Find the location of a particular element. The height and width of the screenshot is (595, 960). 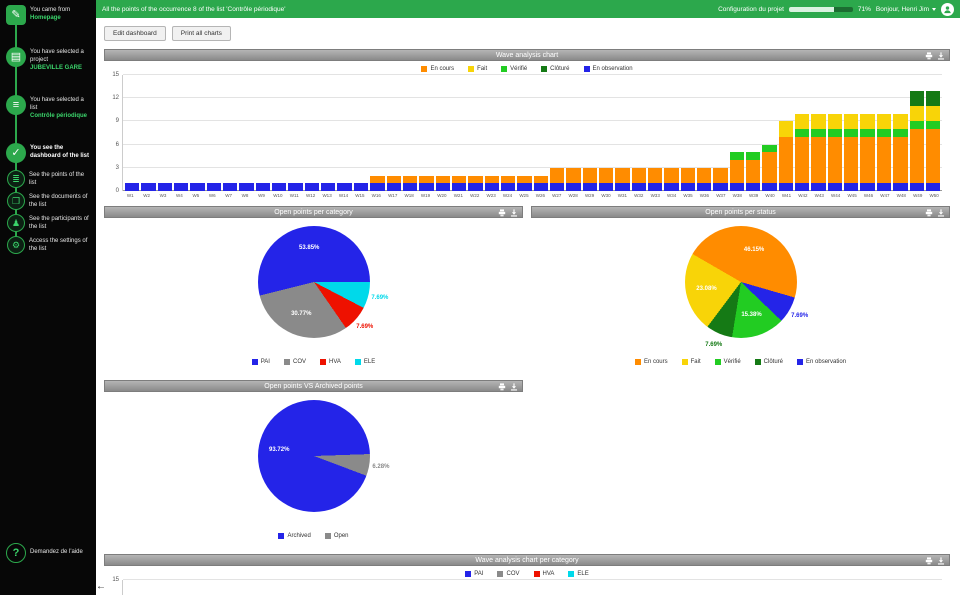

sidebar-item-settings: ⚙ Access the settings of the list is located at coordinates (50, 245).